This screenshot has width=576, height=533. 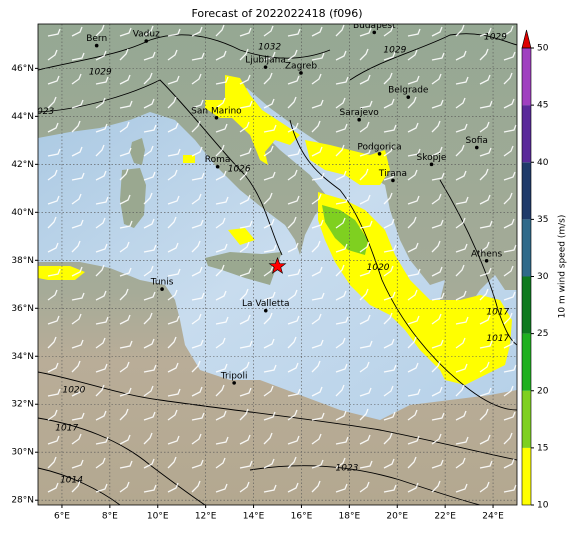 What do you see at coordinates (22, 357) in the screenshot?
I see `y-tick-label: 34°N` at bounding box center [22, 357].